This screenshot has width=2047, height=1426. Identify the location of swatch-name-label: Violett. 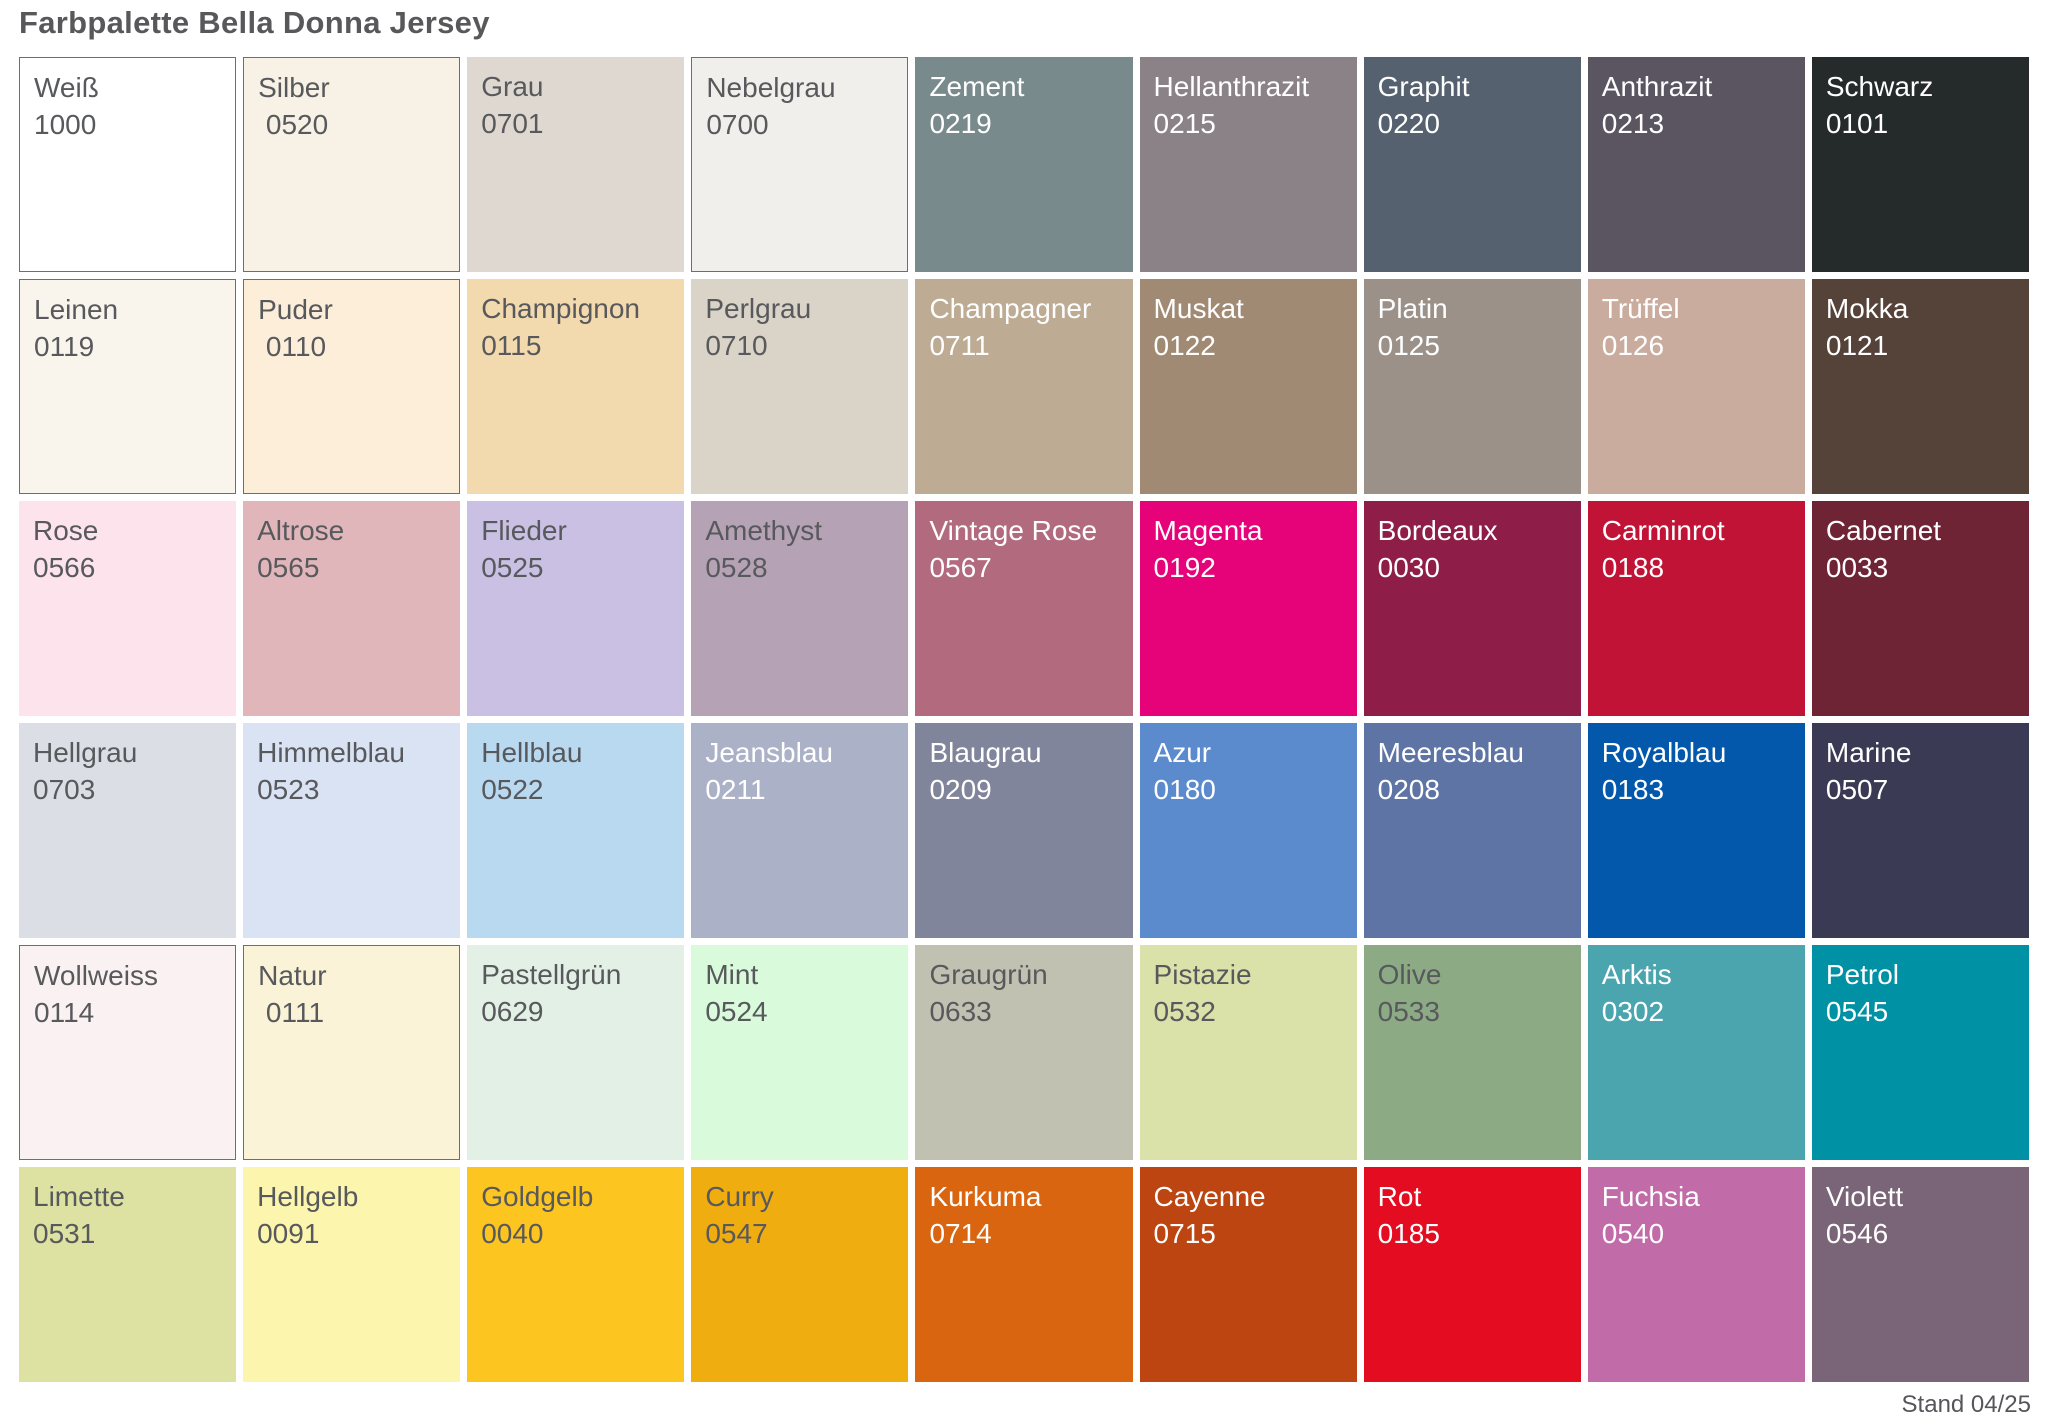
(1864, 1196).